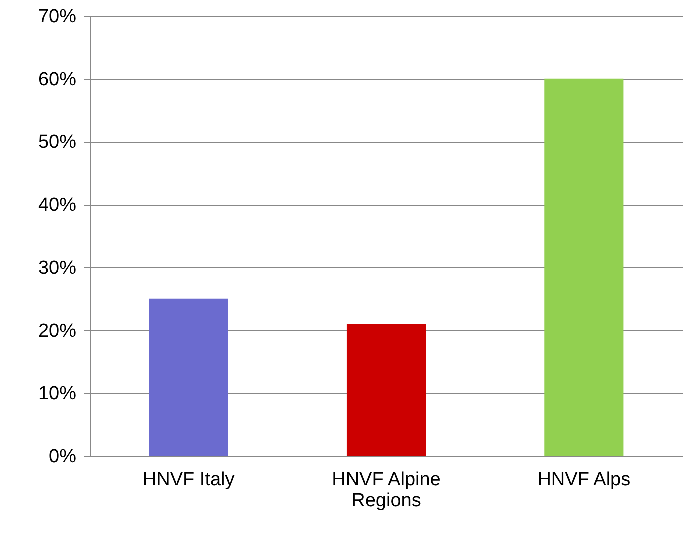 This screenshot has height=533, width=685. What do you see at coordinates (57, 143) in the screenshot?
I see `y-tick-label: 50%` at bounding box center [57, 143].